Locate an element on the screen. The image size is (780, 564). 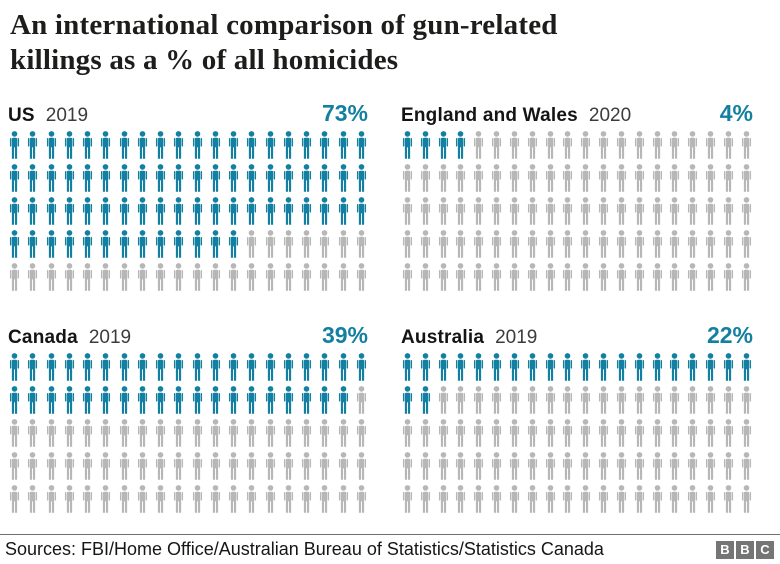
panel-percent-value: 73% is located at coordinates (344, 113).